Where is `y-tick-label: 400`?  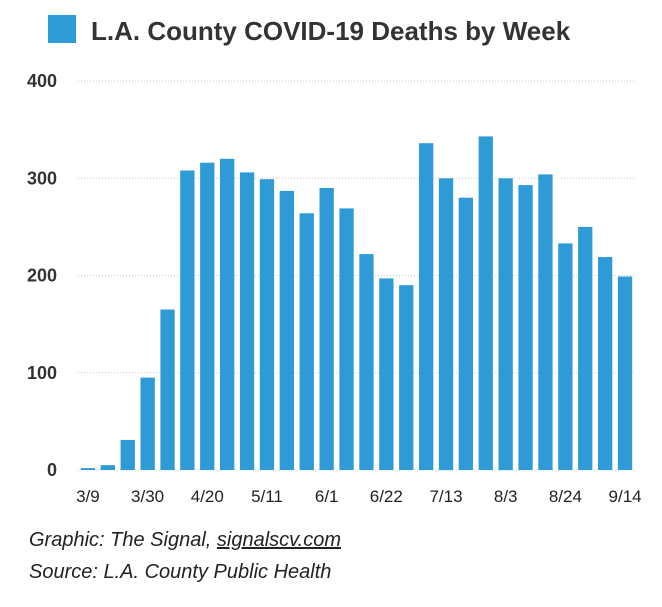
y-tick-label: 400 is located at coordinates (42, 81).